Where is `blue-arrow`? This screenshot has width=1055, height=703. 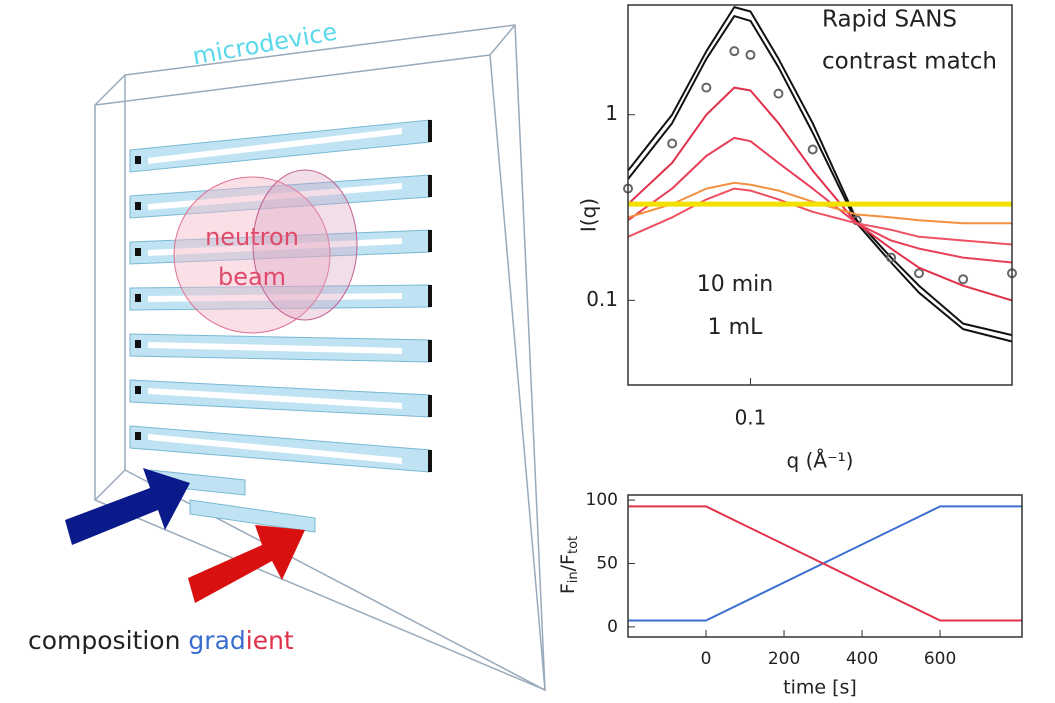 blue-arrow is located at coordinates (127, 506).